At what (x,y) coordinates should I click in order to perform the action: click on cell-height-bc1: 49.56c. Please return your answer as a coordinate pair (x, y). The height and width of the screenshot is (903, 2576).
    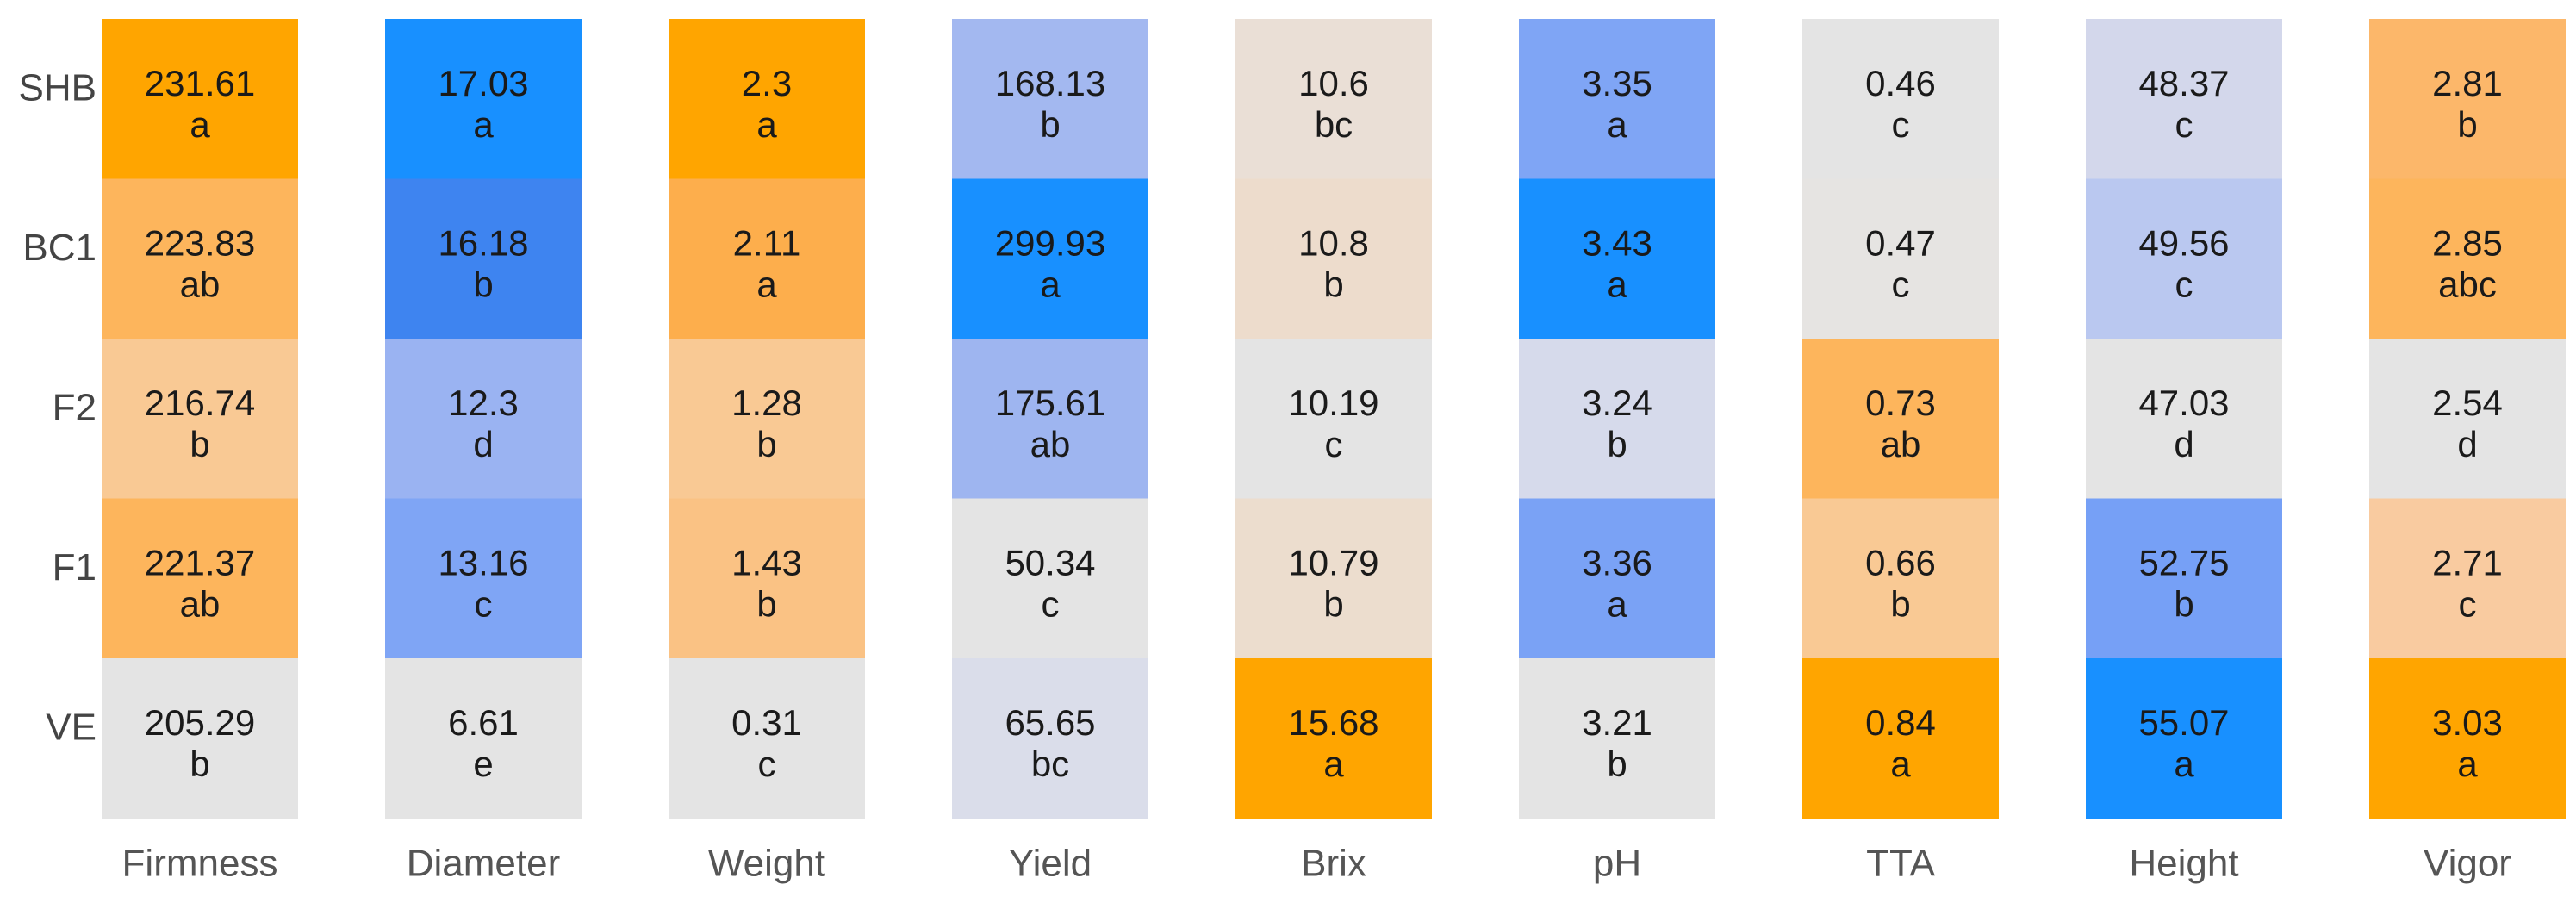
    Looking at the image, I should click on (2184, 258).